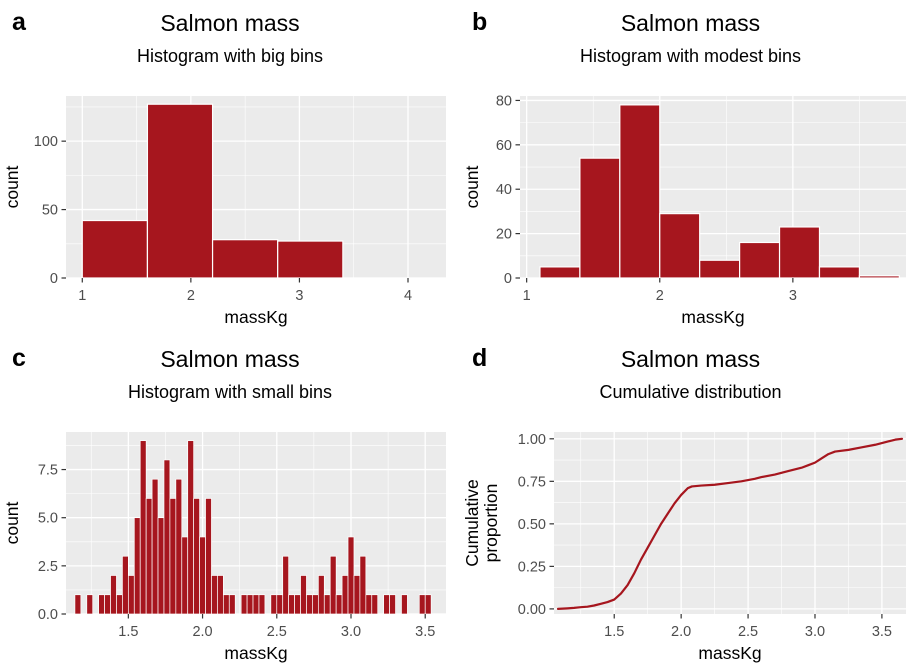 This screenshot has height=672, width=921. Describe the element at coordinates (532, 440) in the screenshot. I see `svg-text: 1.00` at that location.